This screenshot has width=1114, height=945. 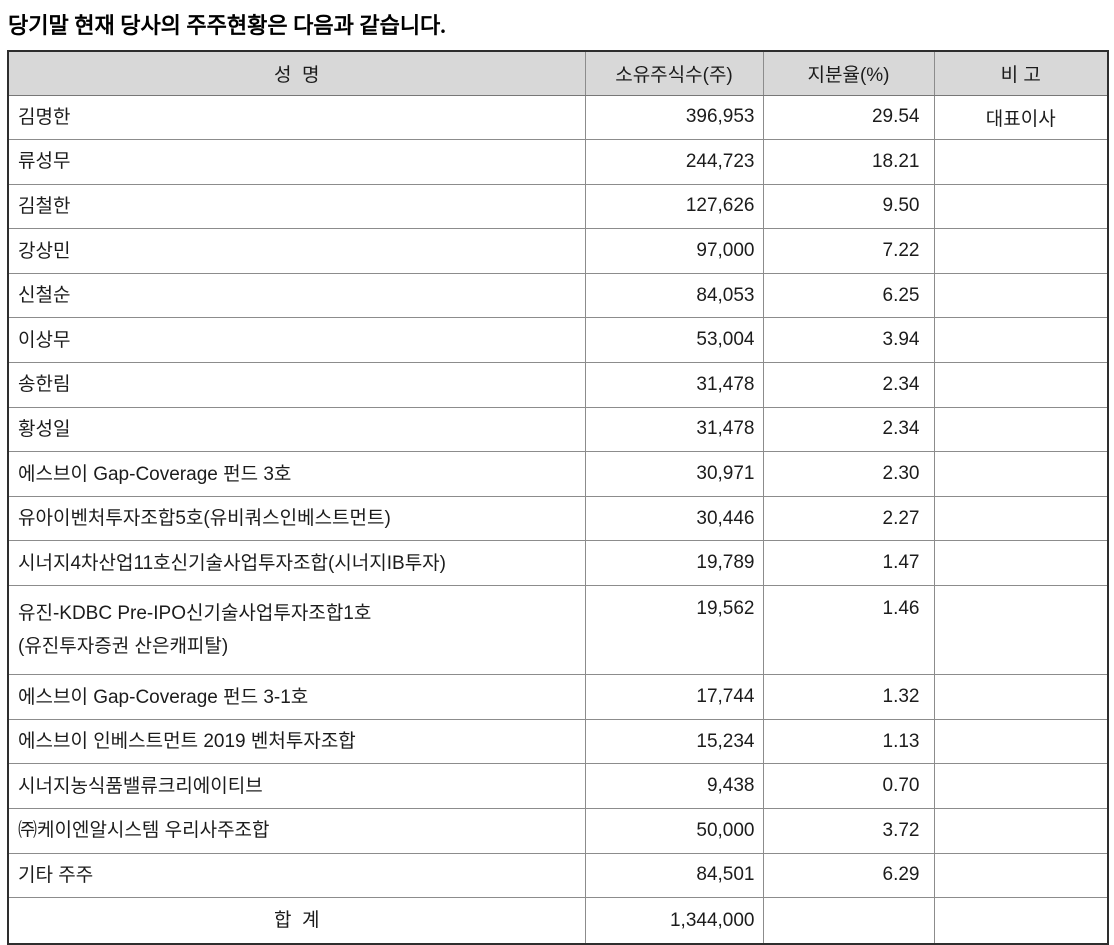 I want to click on table-row: 황성일 31,478 2.34, so click(x=558, y=429).